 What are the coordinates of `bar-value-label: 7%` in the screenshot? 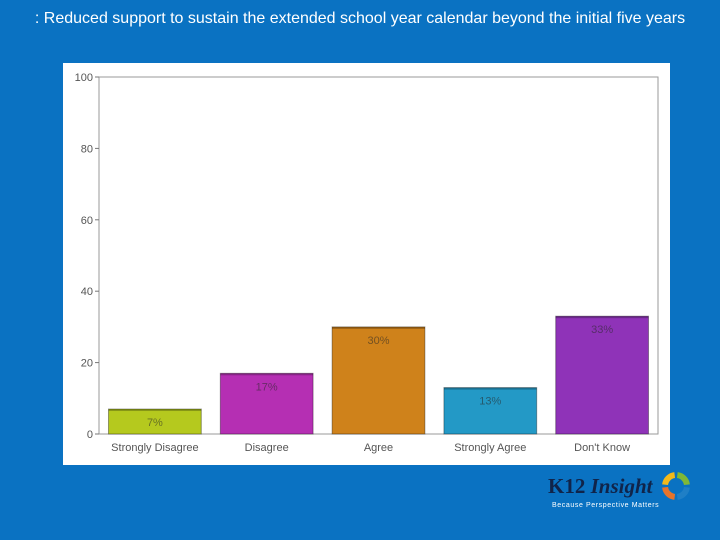 It's located at (155, 423).